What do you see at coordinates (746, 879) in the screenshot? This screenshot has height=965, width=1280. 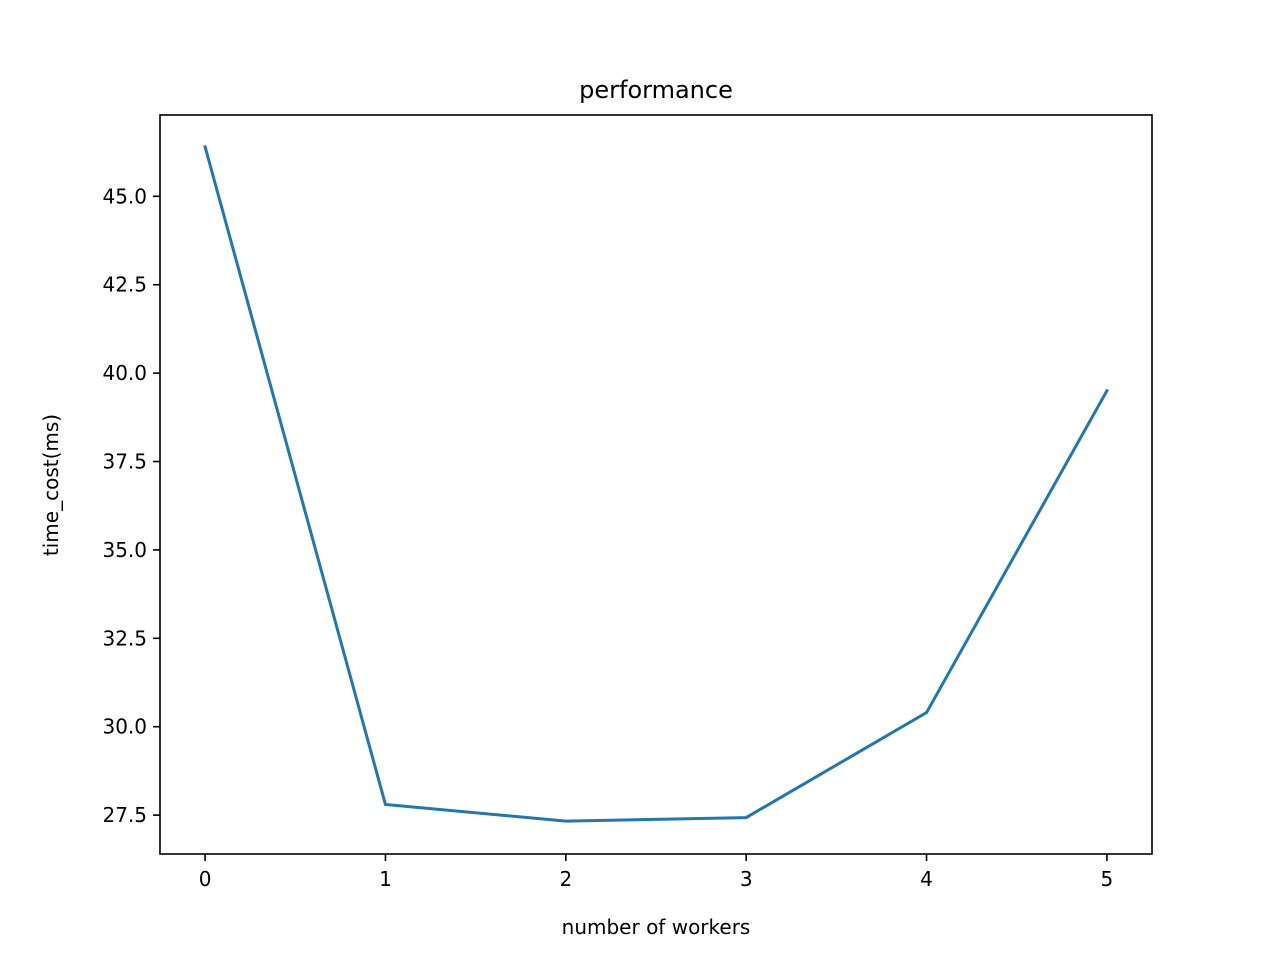 I see `x-tick-label: 3` at bounding box center [746, 879].